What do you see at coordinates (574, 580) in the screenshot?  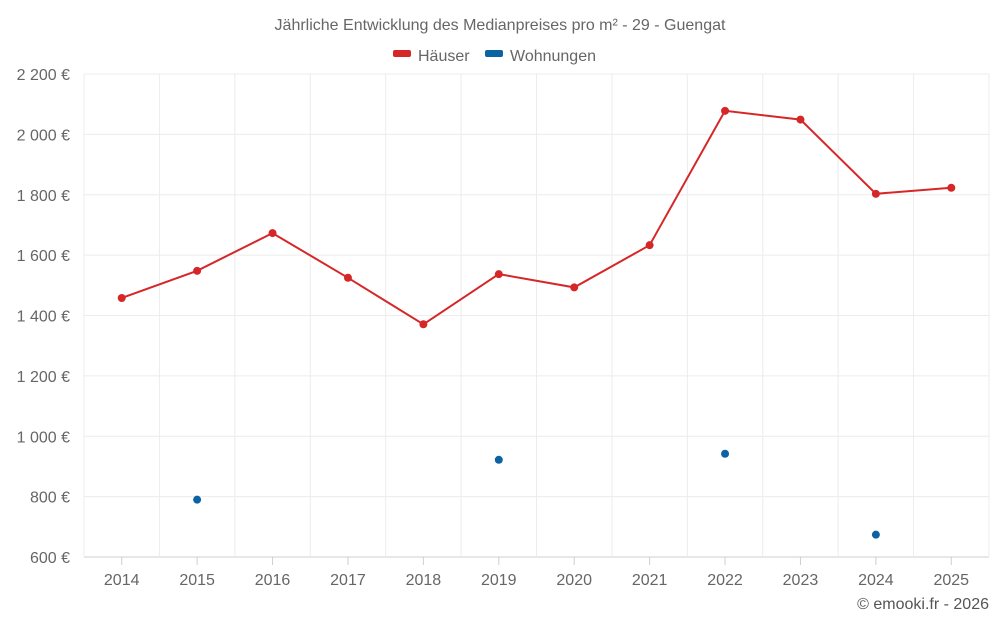 I see `x-tick-label: 2020` at bounding box center [574, 580].